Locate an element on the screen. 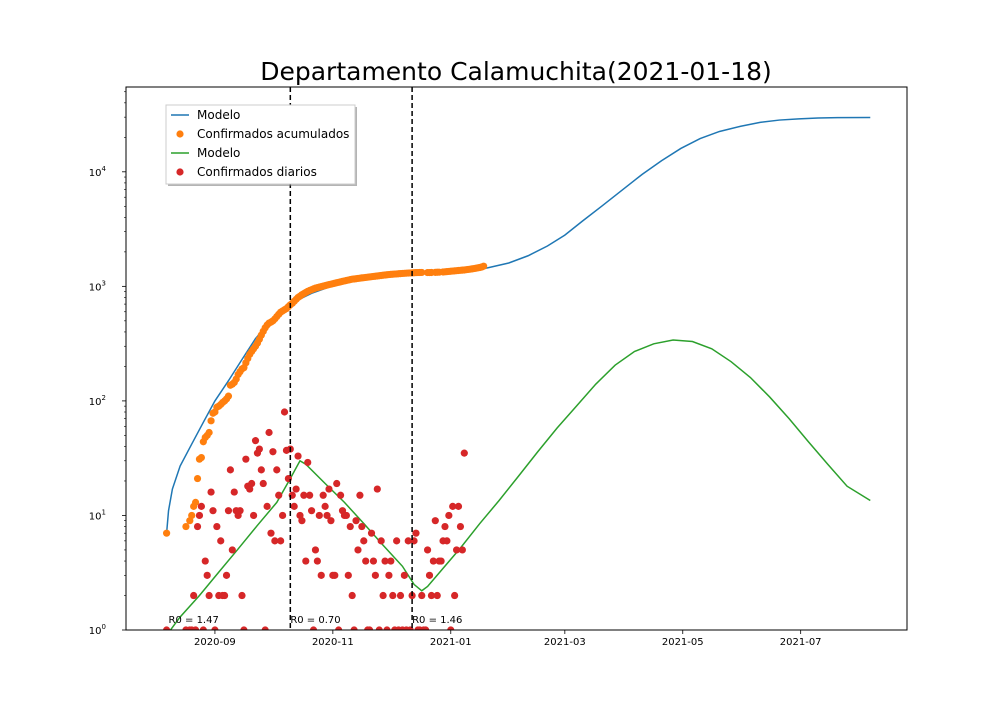 The width and height of the screenshot is (1008, 720). r0-annotation: R0 = 0.70 is located at coordinates (315, 620).